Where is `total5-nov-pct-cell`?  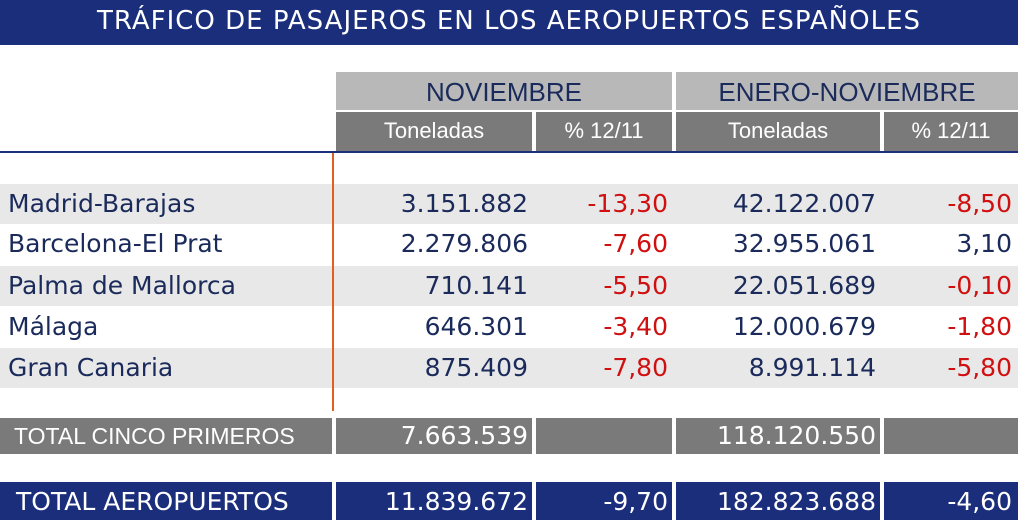 total5-nov-pct-cell is located at coordinates (604, 436).